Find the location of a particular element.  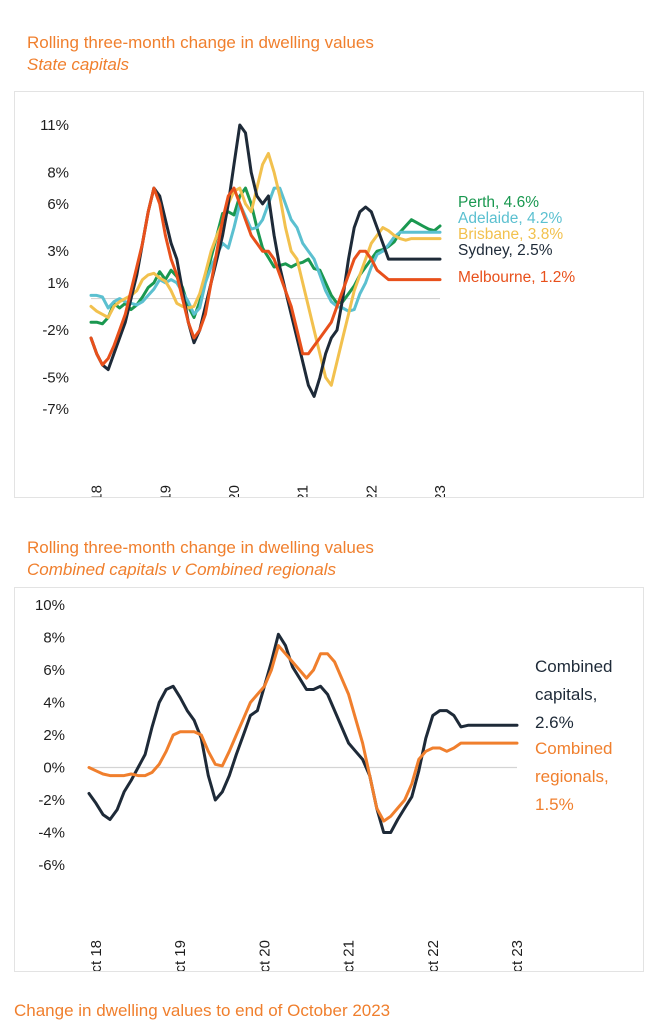

chart2-series-line-combined-regionals is located at coordinates (303, 733).